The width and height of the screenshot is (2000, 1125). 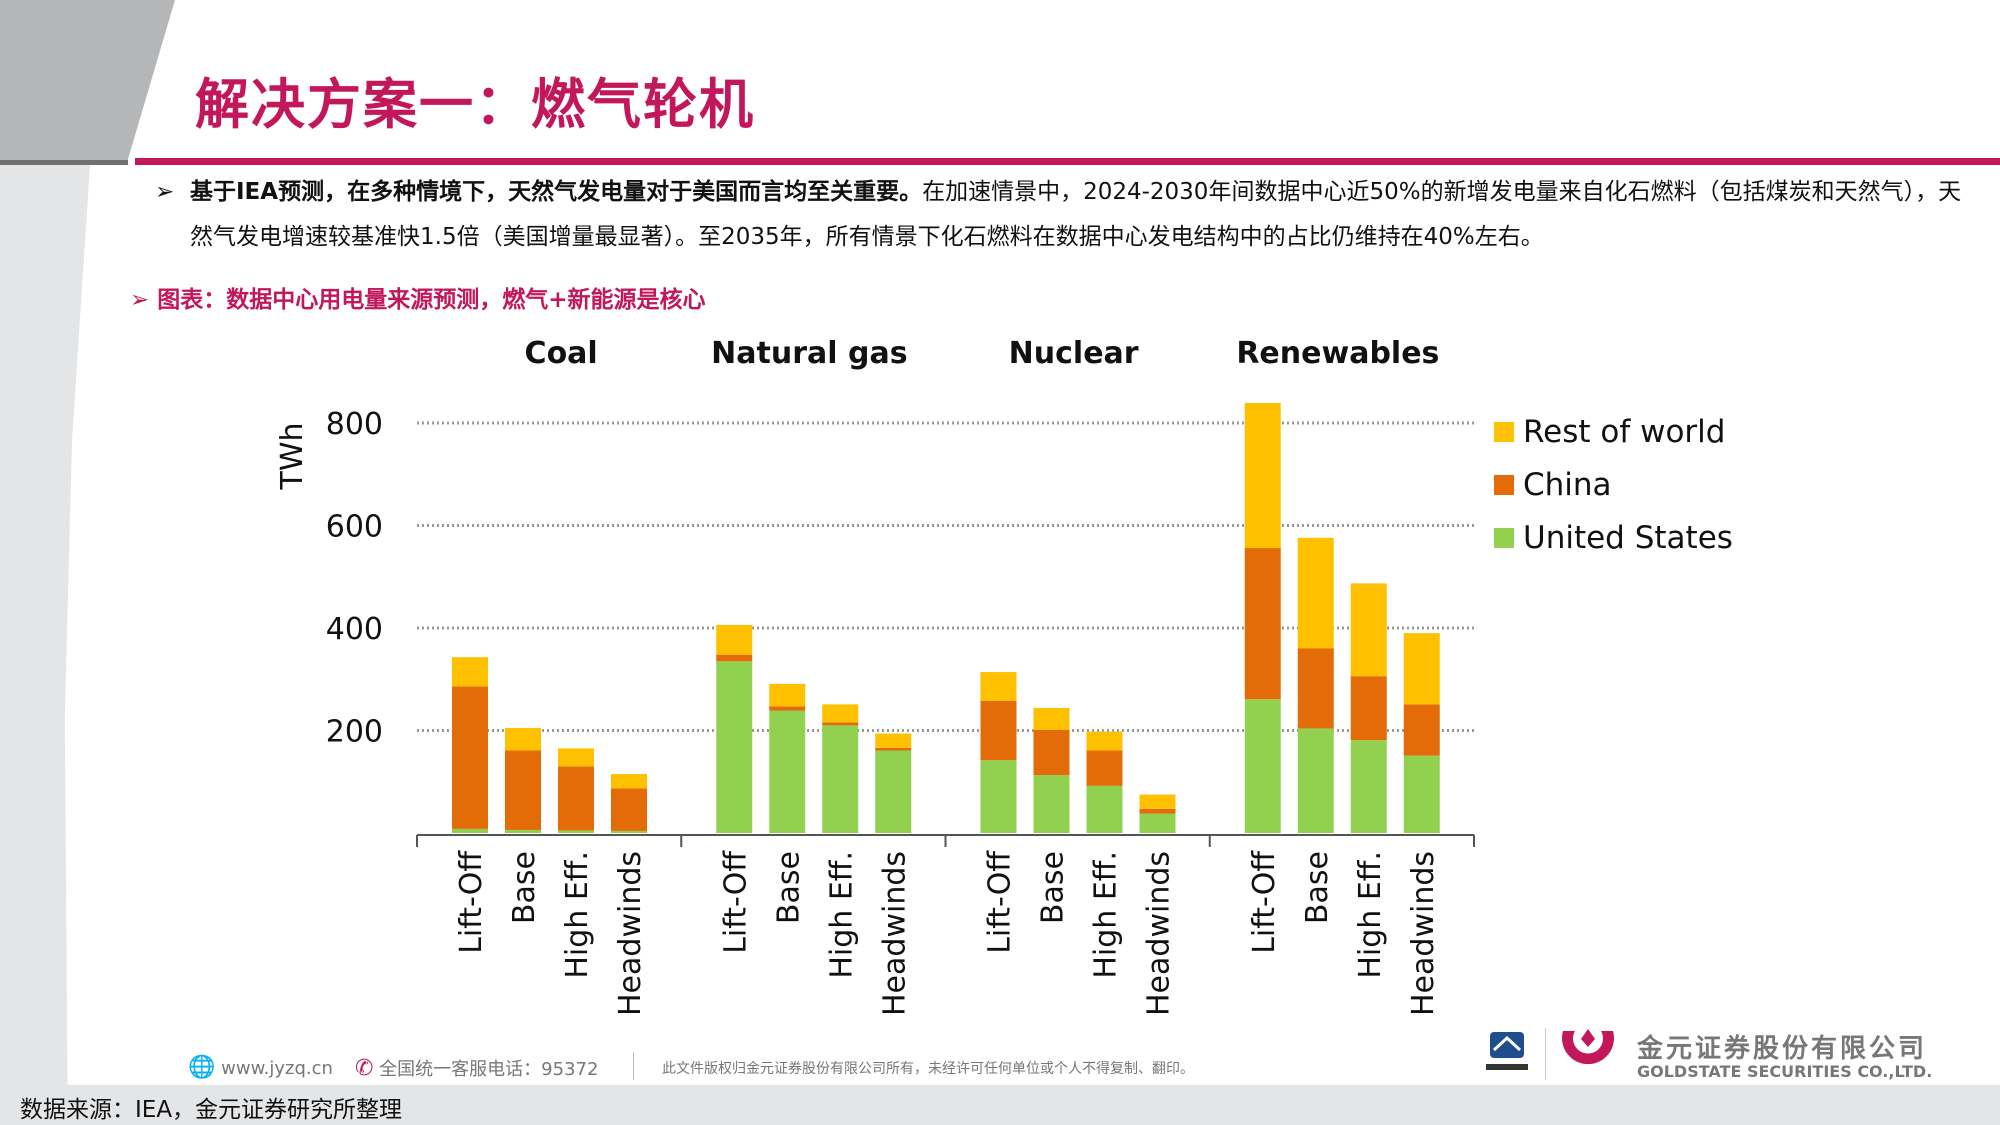 I want to click on caption-arrow-icon: ➢, so click(x=144, y=300).